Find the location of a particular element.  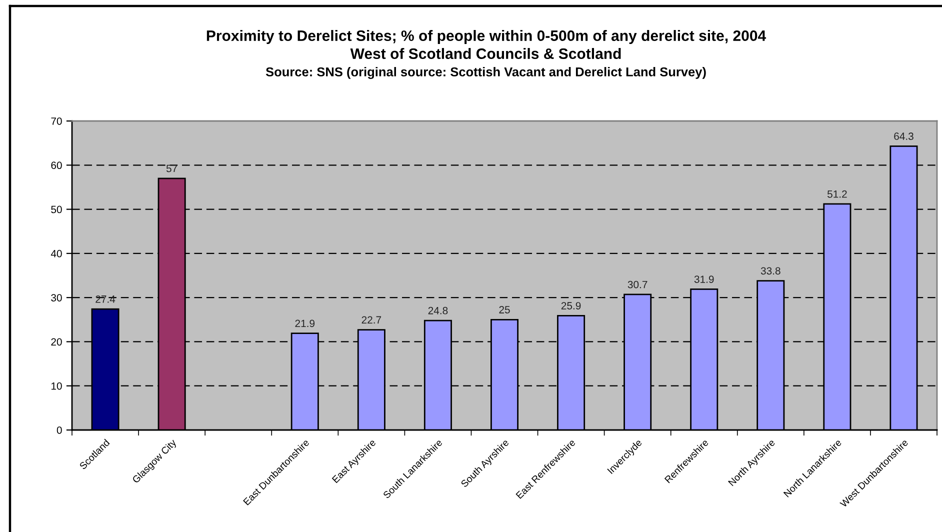

chart-subtitle: West of Scotland Councils & Scotland is located at coordinates (485, 54).